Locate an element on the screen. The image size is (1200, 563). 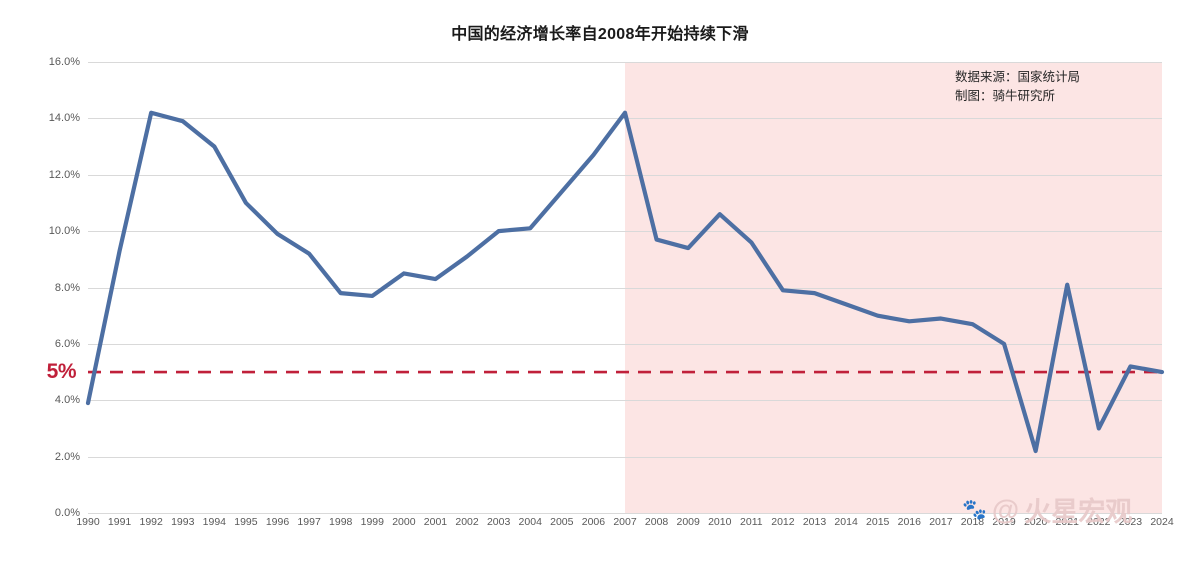
x-tick-label: 1998 is located at coordinates (341, 522).